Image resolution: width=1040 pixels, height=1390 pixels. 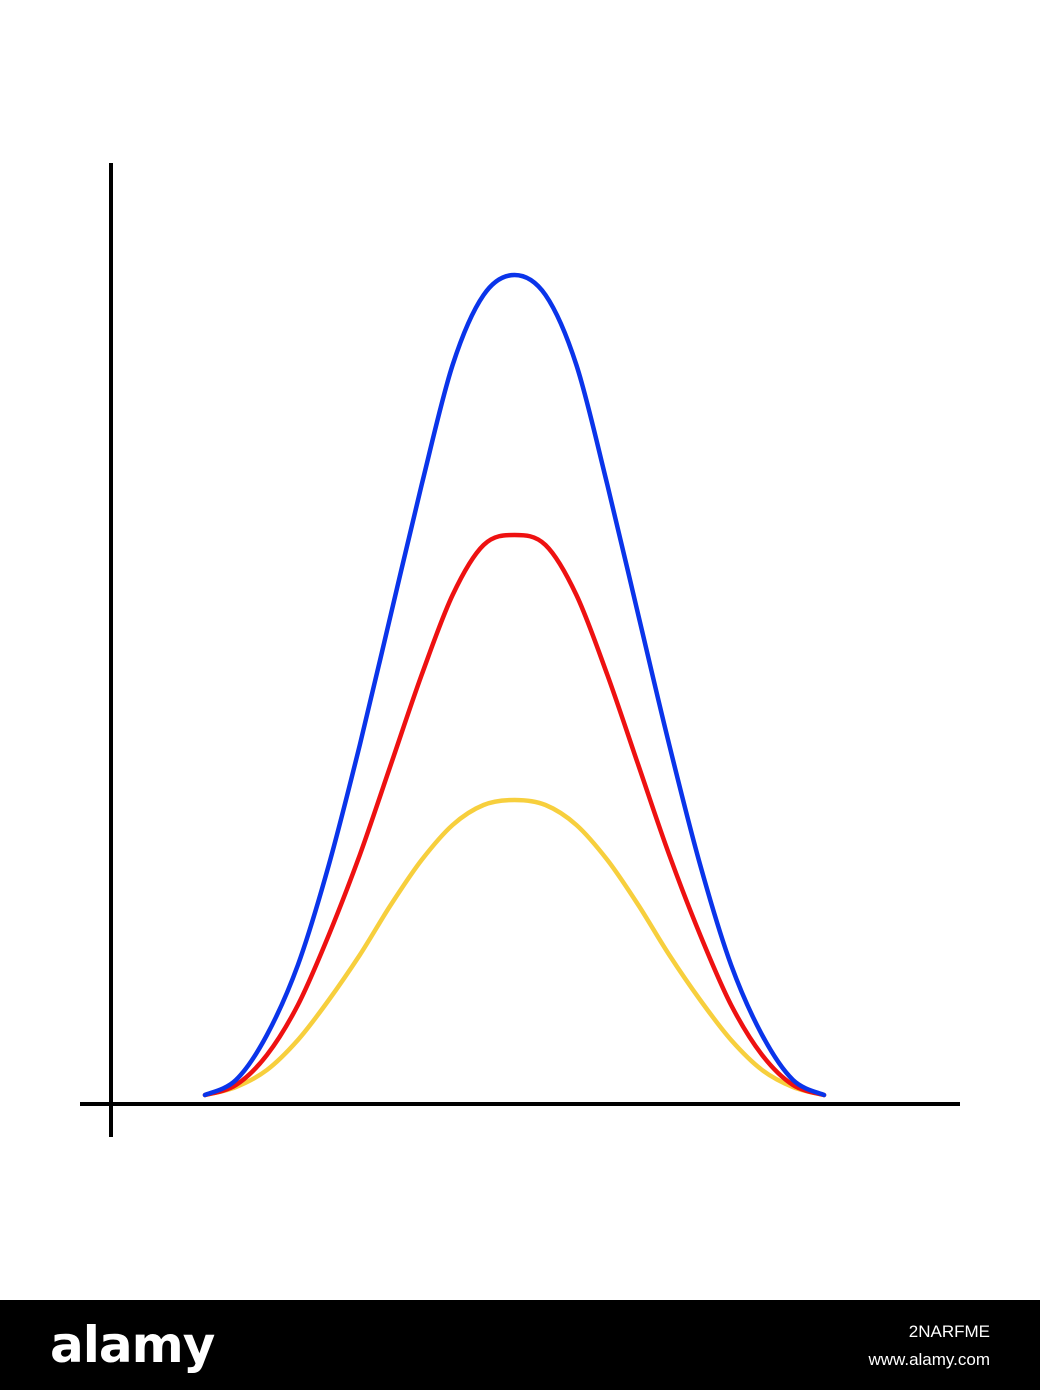 I want to click on series-line-yellow, so click(x=514, y=947).